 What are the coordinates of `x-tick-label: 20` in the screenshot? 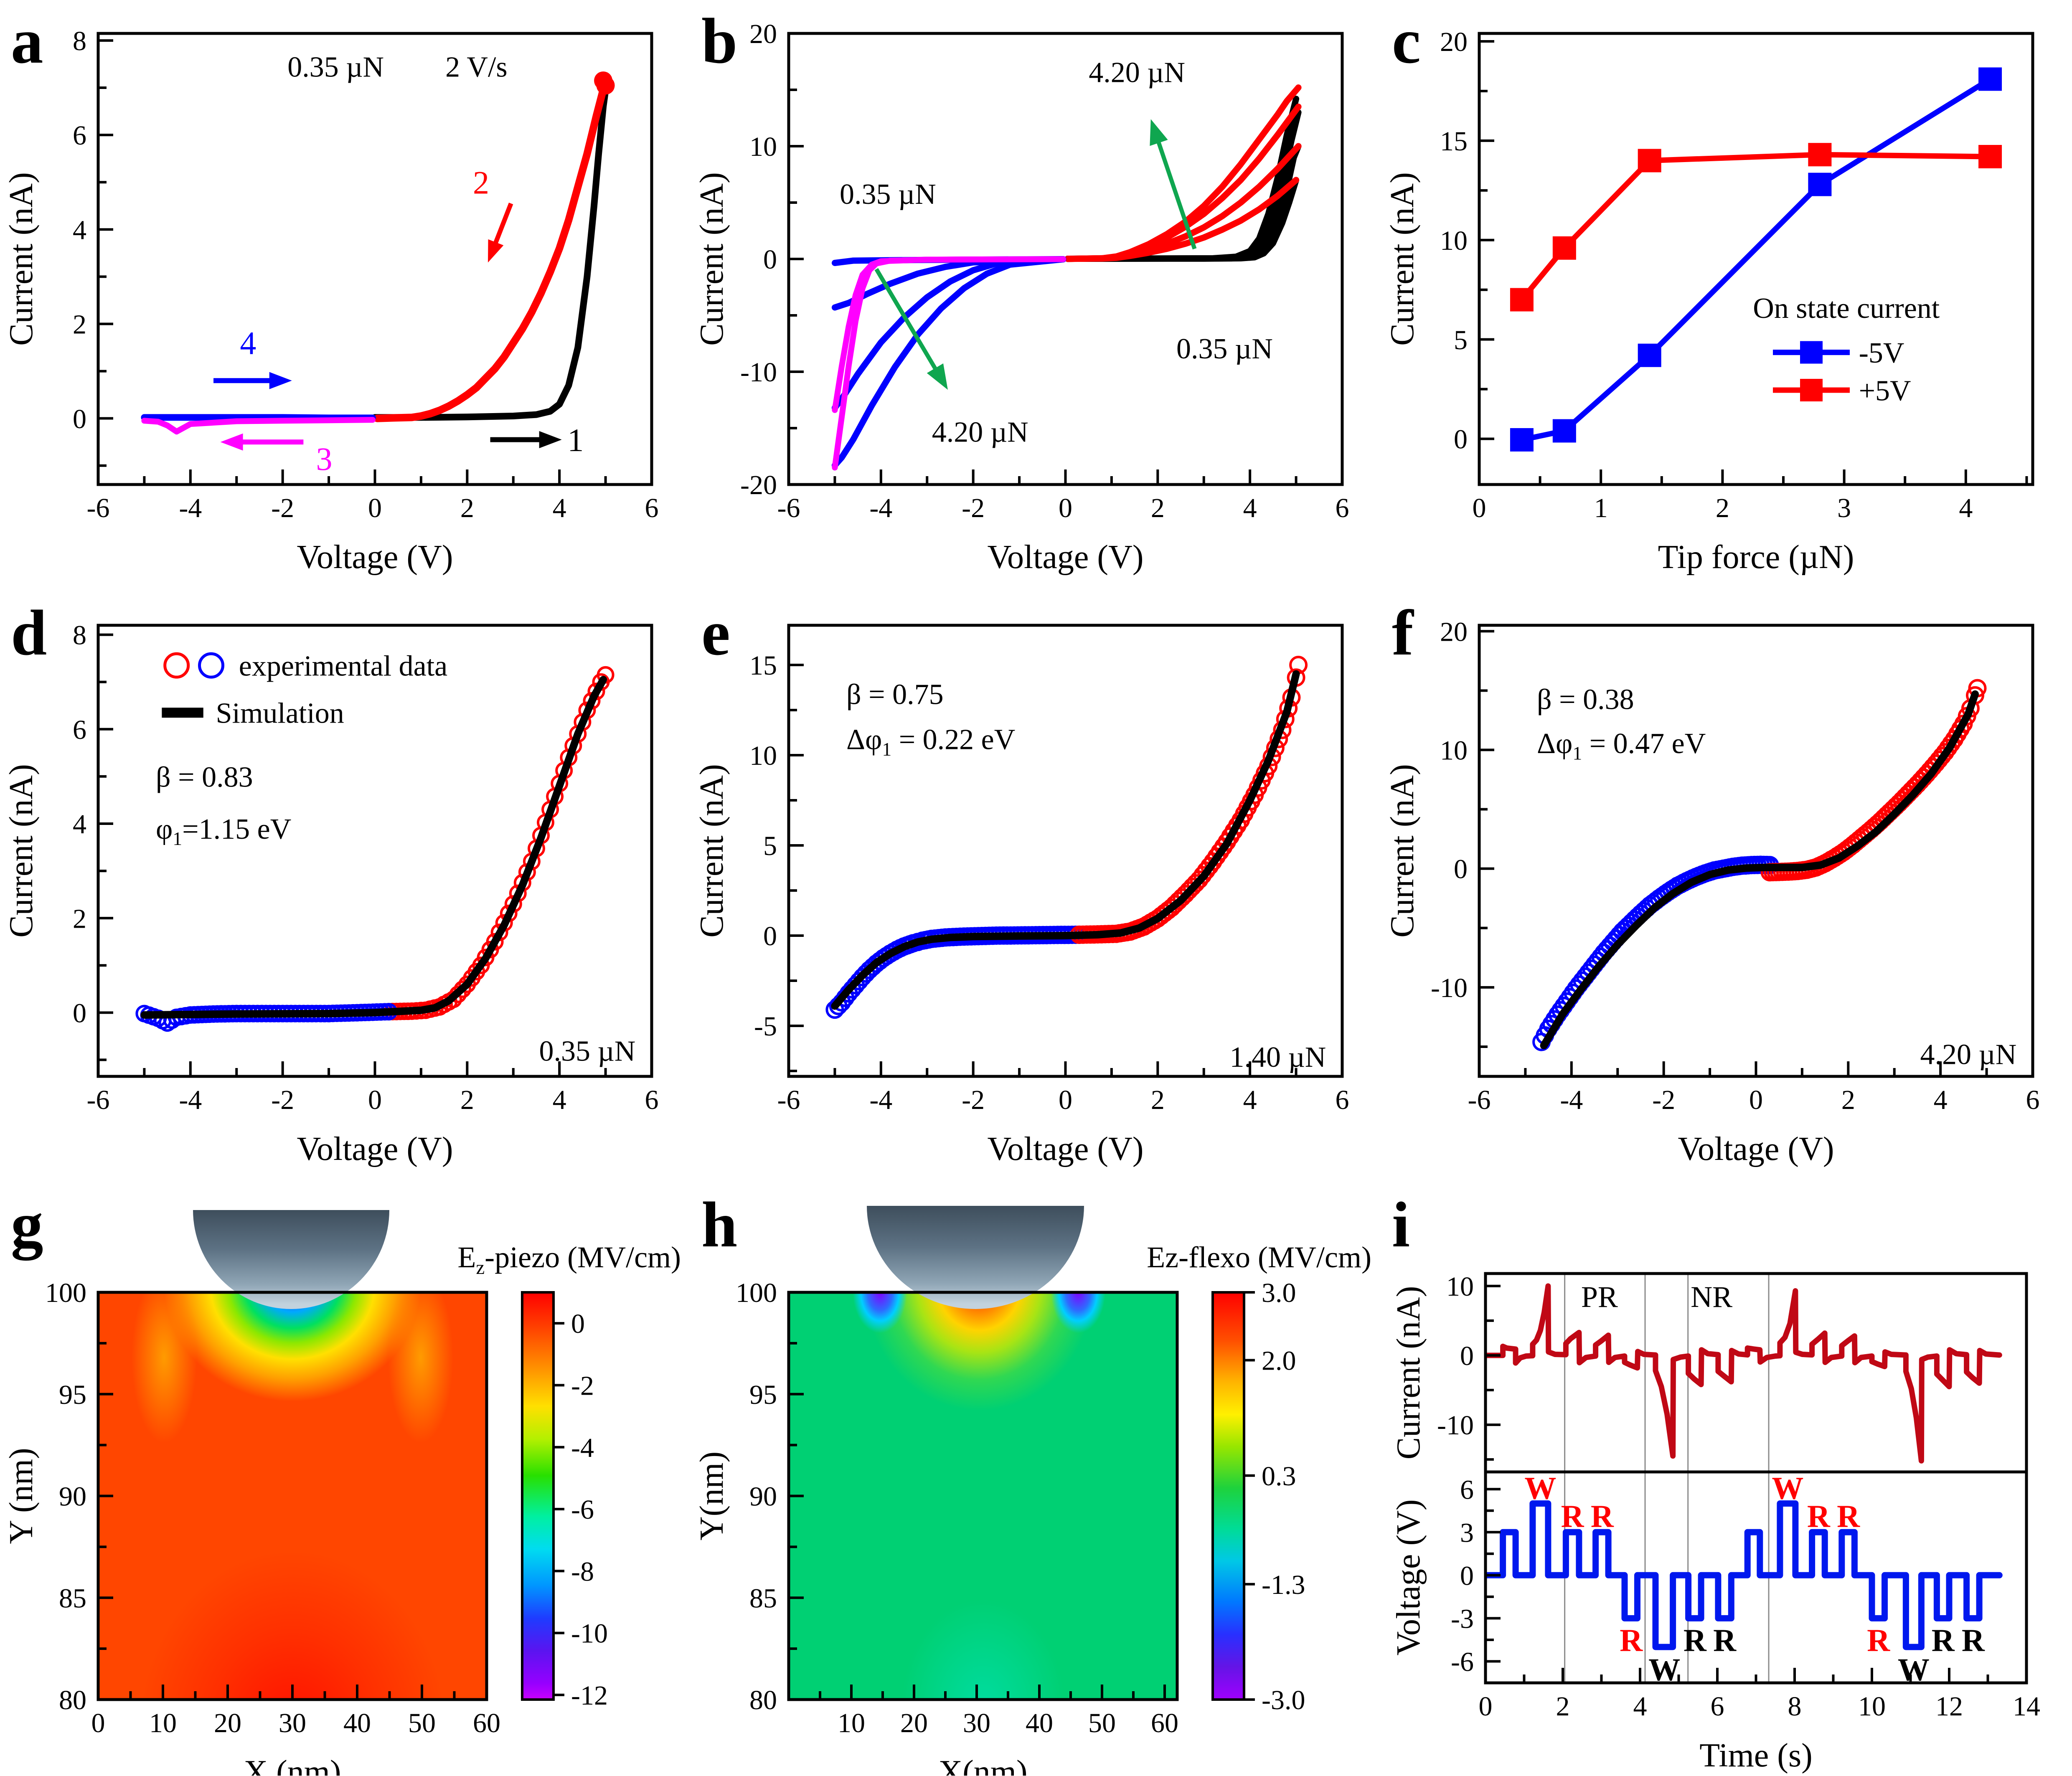 It's located at (227, 1723).